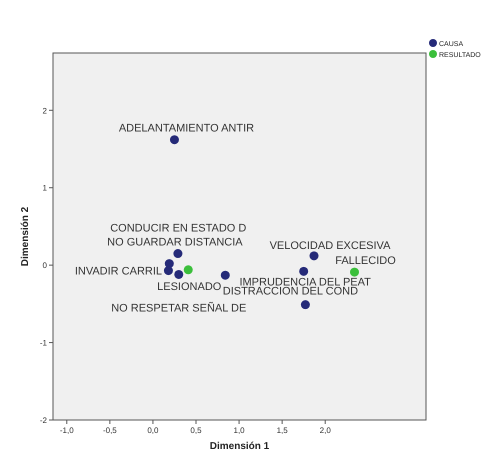 Image resolution: width=483 pixels, height=457 pixels. What do you see at coordinates (178, 307) in the screenshot?
I see `annotation: NO RESPETAR SEÑAL DE` at bounding box center [178, 307].